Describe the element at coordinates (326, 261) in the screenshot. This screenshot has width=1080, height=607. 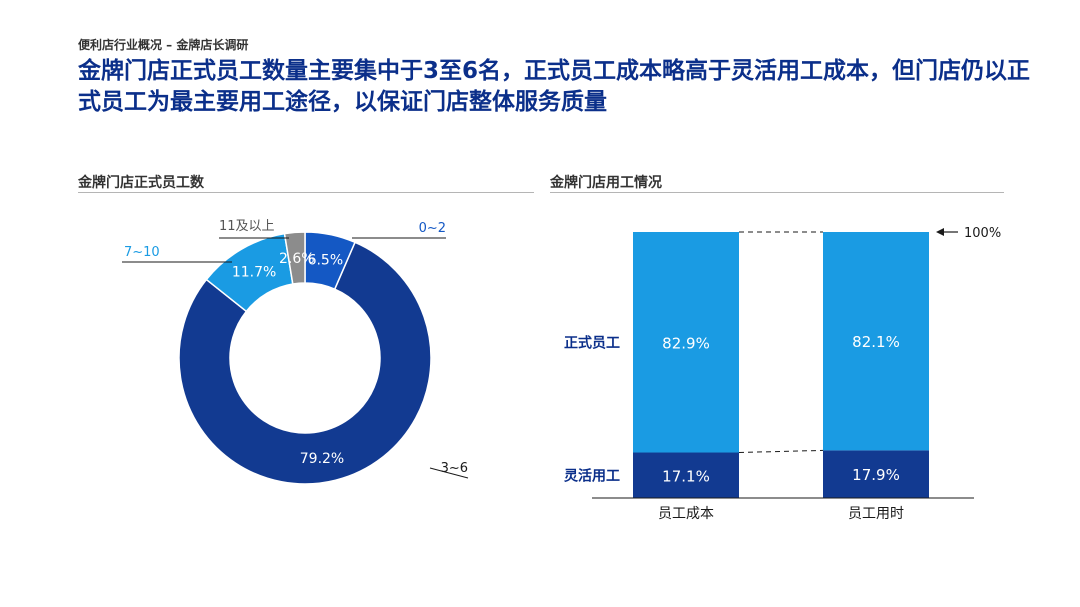
I see `donut-value-label-1: 6.5%` at that location.